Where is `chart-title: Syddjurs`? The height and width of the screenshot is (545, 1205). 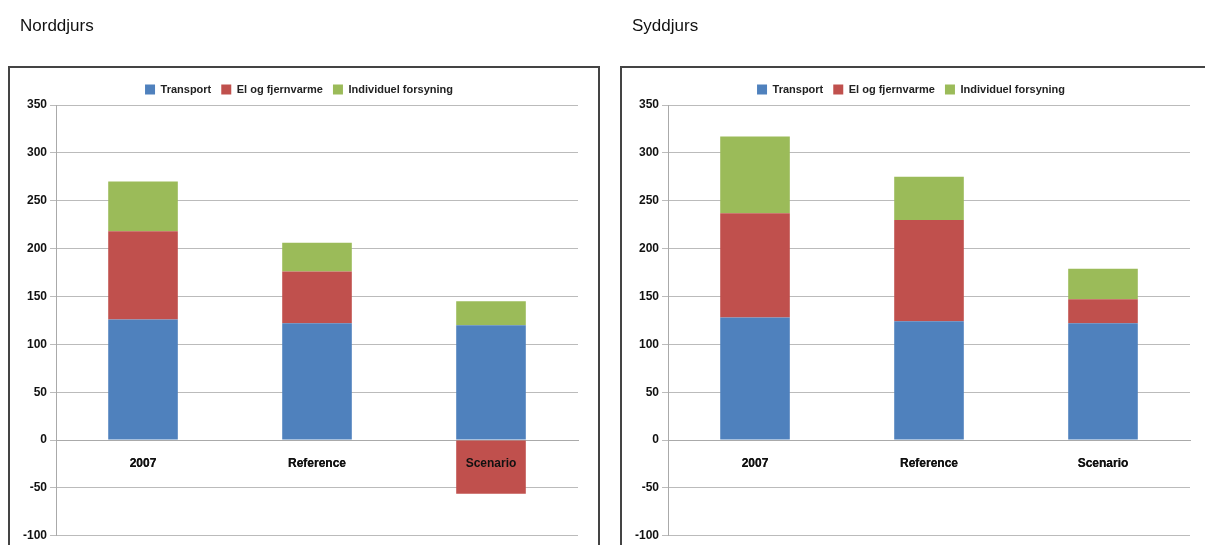
chart-title: Syddjurs is located at coordinates (665, 26).